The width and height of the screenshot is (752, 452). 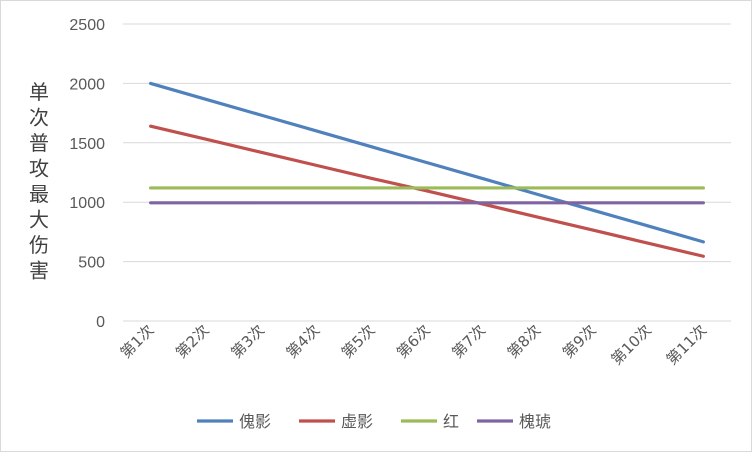 What do you see at coordinates (247, 341) in the screenshot?
I see `x-tick-label: 第3次` at bounding box center [247, 341].